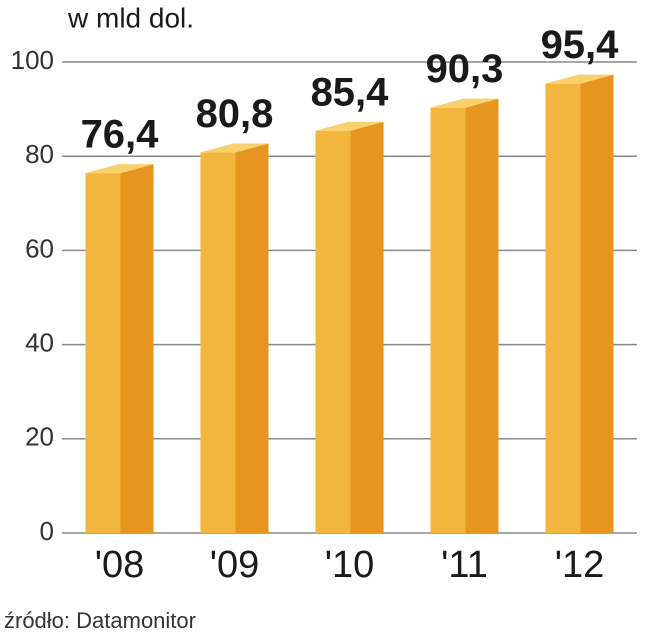  What do you see at coordinates (465, 69) in the screenshot?
I see `value-label: 90,3` at bounding box center [465, 69].